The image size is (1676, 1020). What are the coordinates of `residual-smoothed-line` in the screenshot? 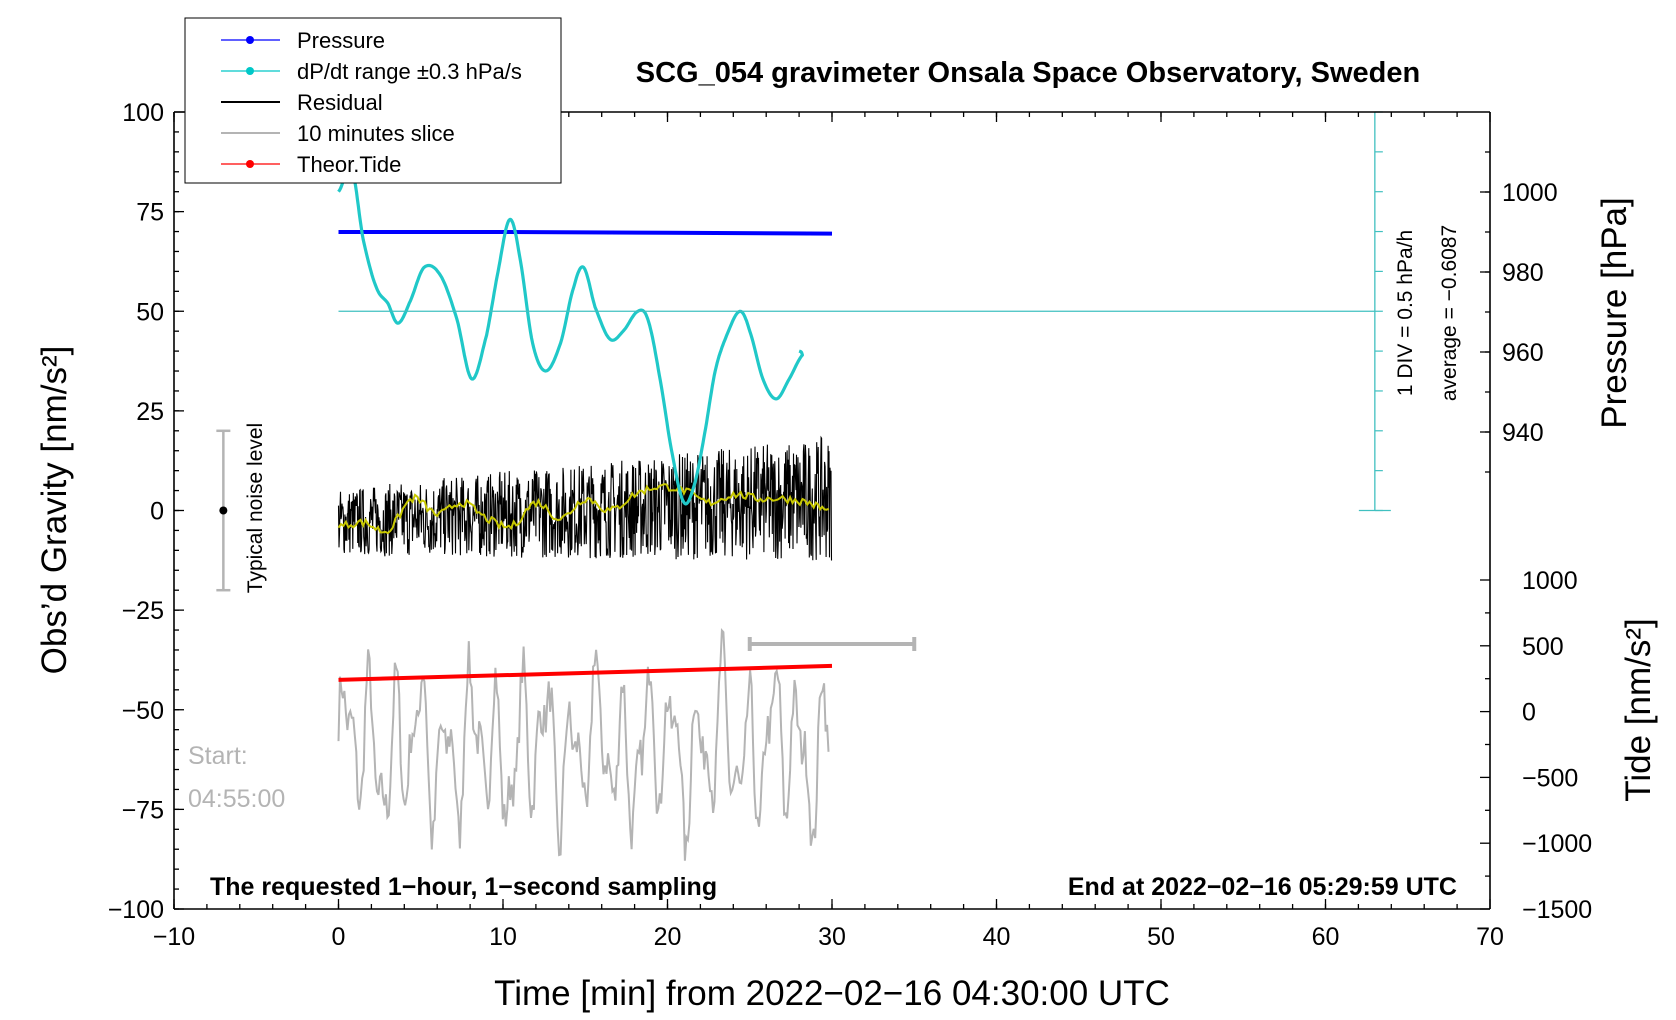 It's located at (583, 509).